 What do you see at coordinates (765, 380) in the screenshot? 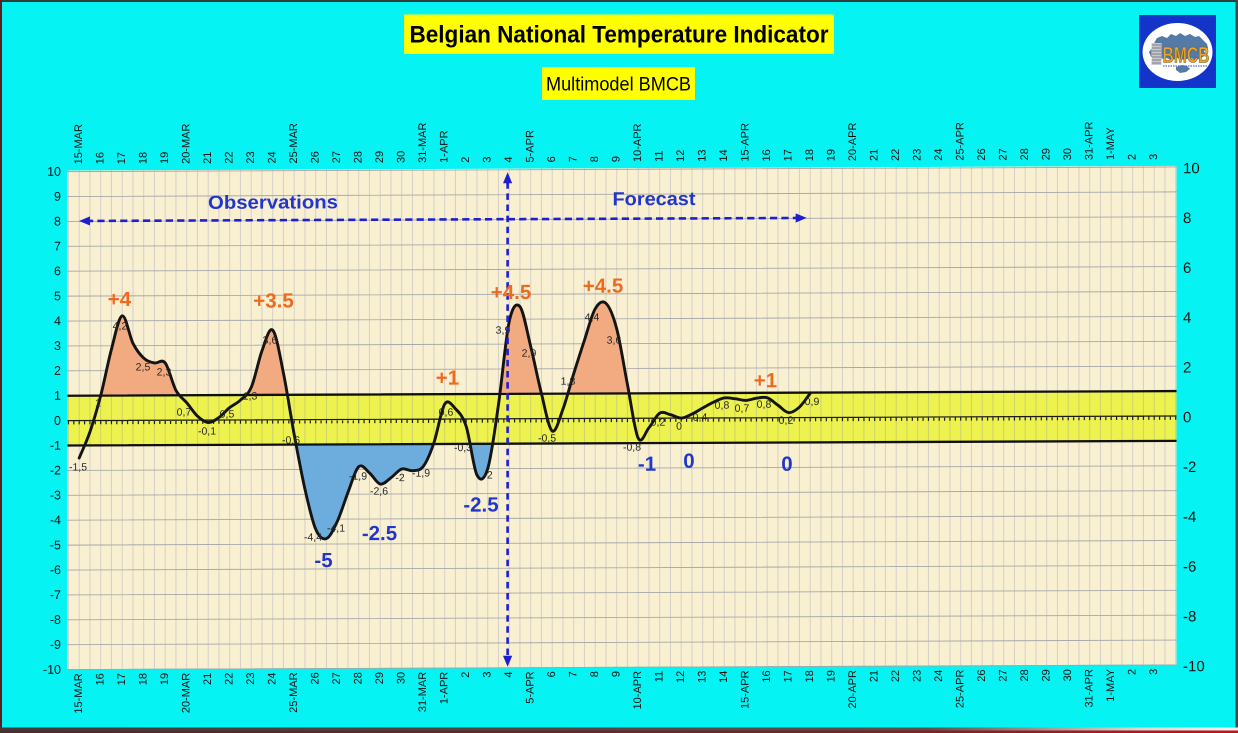
I see `svg-text: +1` at bounding box center [765, 380].